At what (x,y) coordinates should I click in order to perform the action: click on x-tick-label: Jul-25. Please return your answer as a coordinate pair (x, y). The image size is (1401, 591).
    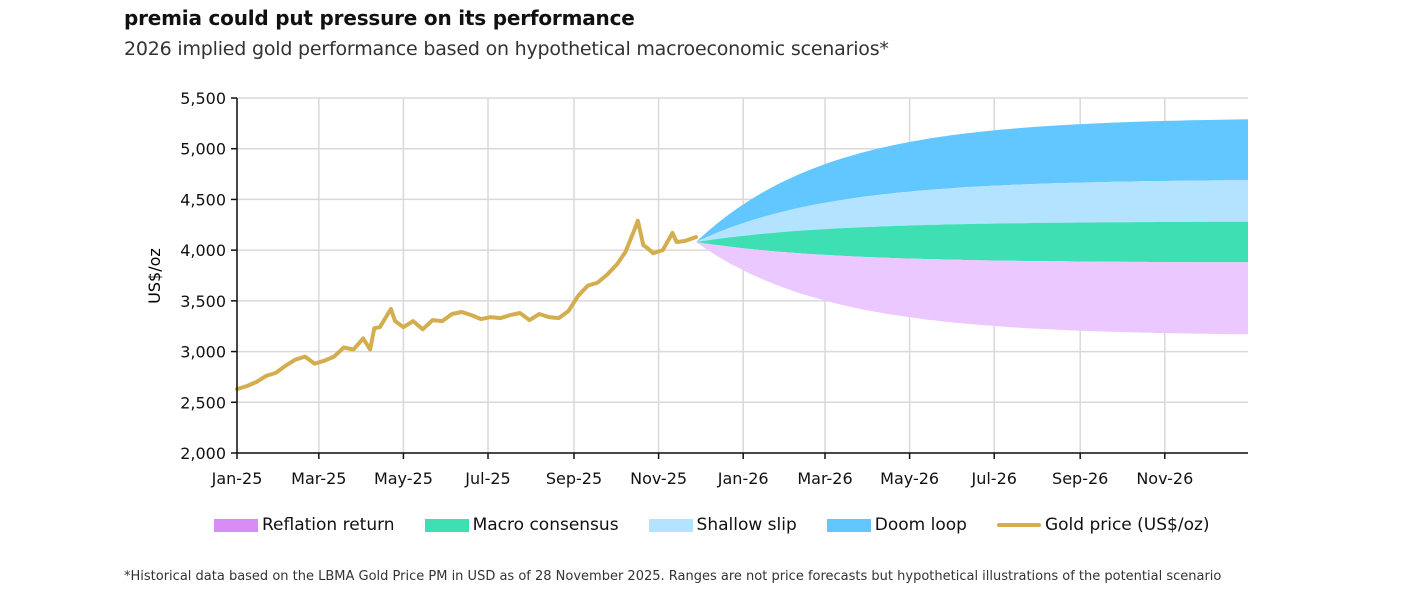
    Looking at the image, I should click on (487, 478).